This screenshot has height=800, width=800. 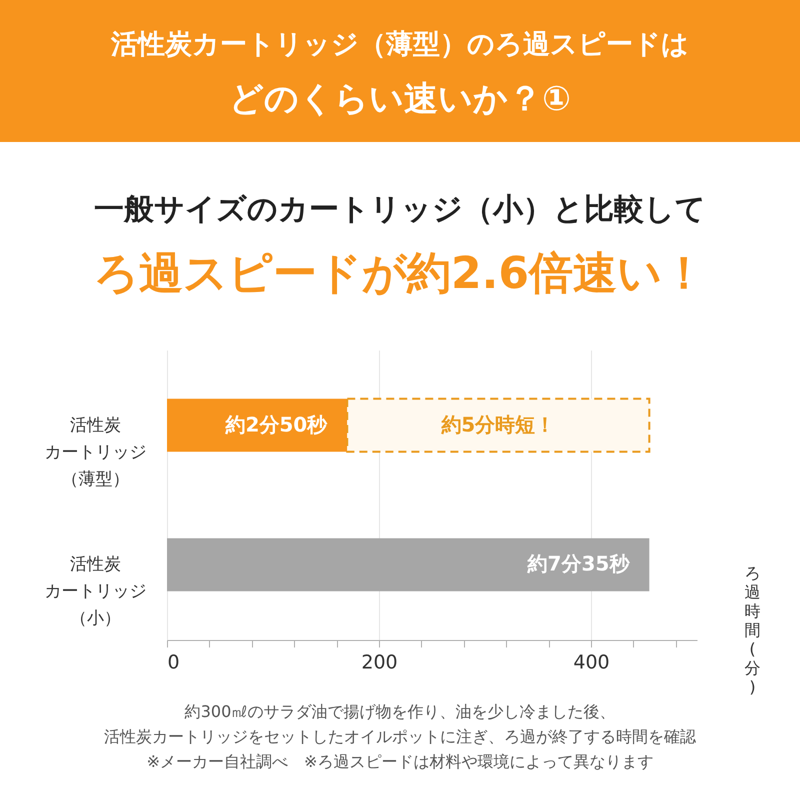 What do you see at coordinates (400, 761) in the screenshot?
I see `text: ※メーカー自社調べ ※ろ過スピードは材料や環境によって異なります` at bounding box center [400, 761].